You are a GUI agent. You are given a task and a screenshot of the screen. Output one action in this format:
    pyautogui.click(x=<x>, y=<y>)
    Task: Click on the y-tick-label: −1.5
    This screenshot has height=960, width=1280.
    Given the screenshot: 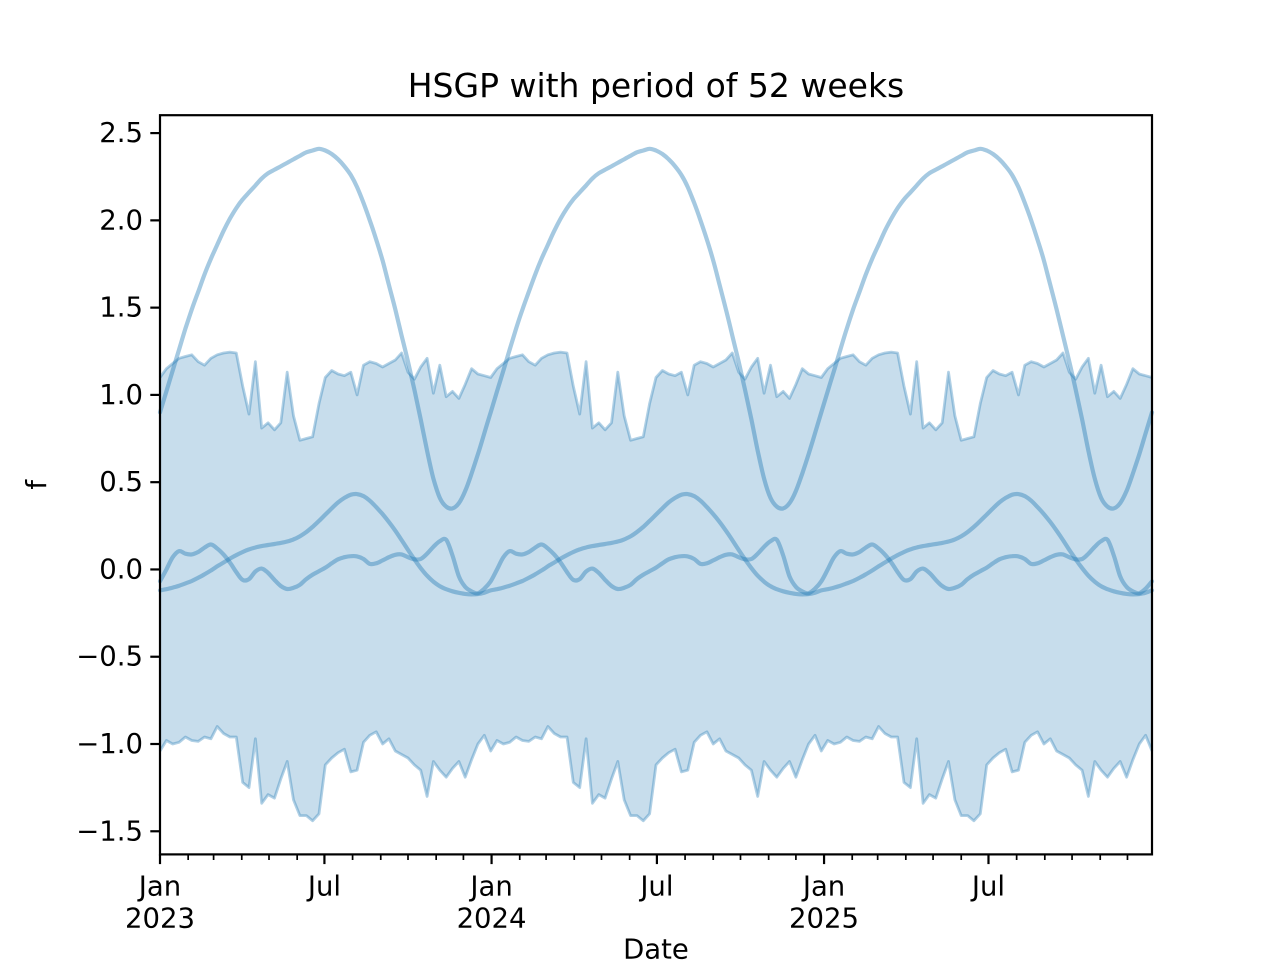 What is the action you would take?
    pyautogui.click(x=109, y=831)
    